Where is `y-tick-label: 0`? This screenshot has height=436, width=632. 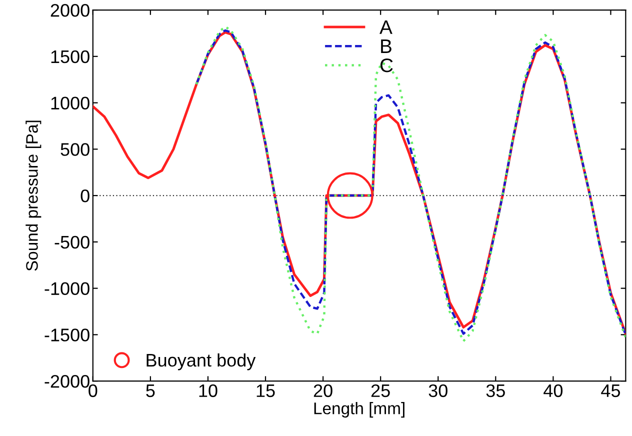 y-tick-label: 0 is located at coordinates (85, 195).